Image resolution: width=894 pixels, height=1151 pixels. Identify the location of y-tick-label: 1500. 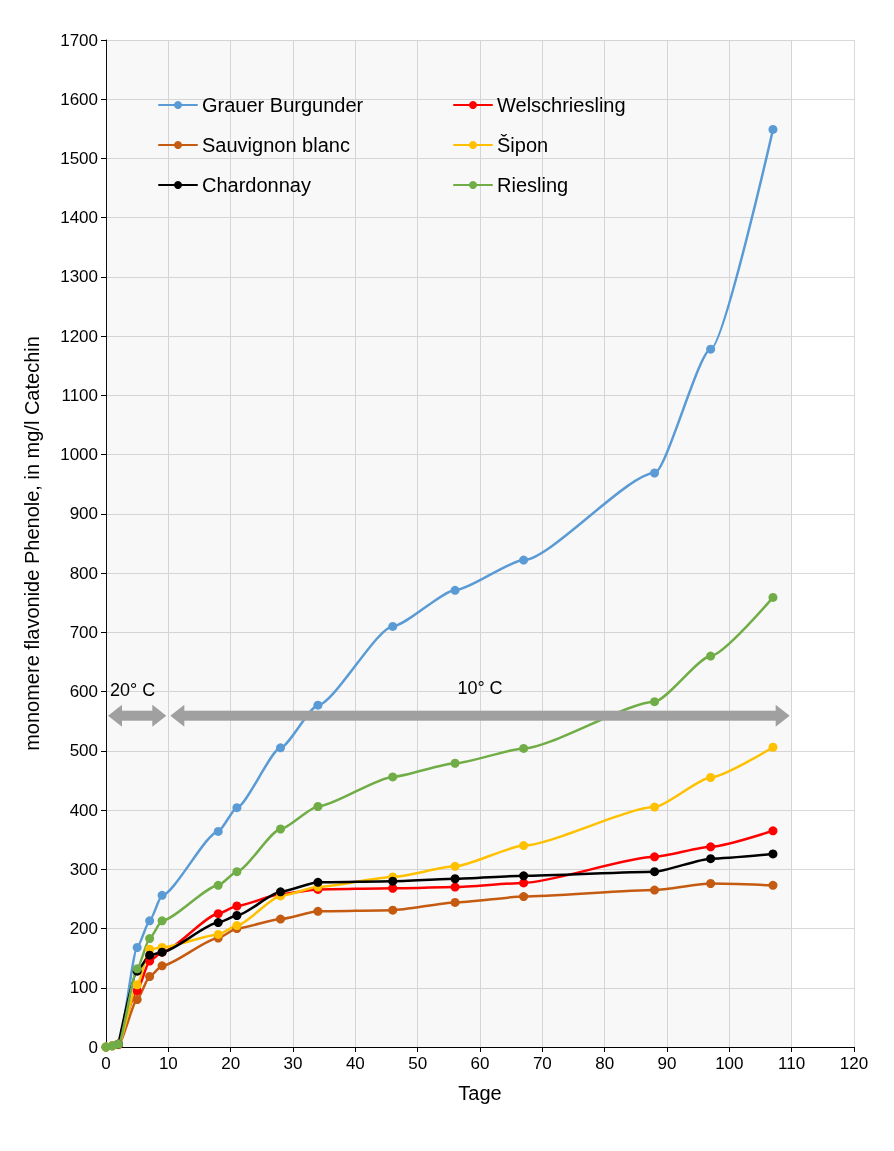
(79, 158).